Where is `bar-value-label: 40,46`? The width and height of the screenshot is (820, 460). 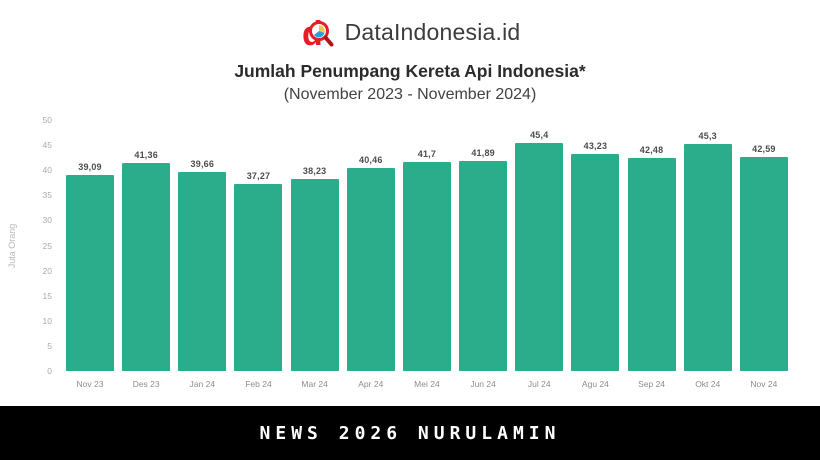 bar-value-label: 40,46 is located at coordinates (371, 159).